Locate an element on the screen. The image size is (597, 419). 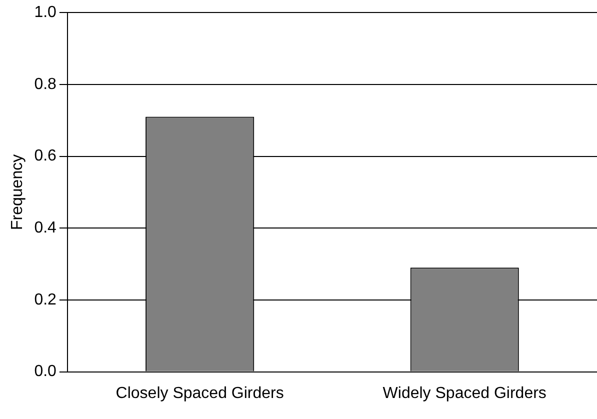
y-tick-label: 0.2 is located at coordinates (45, 299).